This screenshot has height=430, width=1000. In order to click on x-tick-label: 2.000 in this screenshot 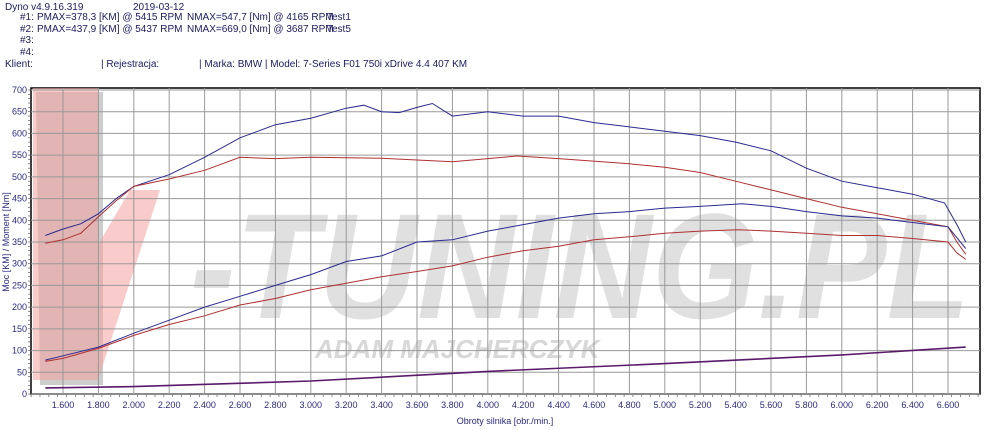, I will do `click(134, 405)`.